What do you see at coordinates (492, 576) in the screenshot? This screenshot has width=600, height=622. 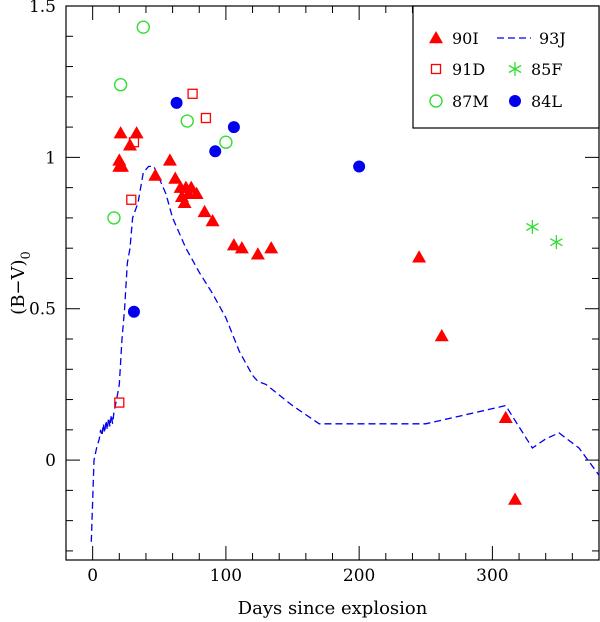 I see `x-tick-label: 300` at bounding box center [492, 576].